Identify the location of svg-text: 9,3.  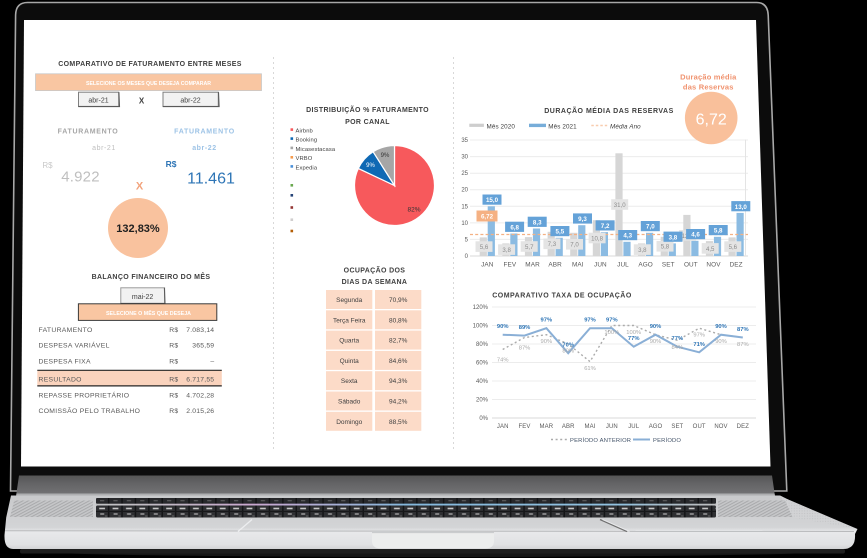
(582, 219).